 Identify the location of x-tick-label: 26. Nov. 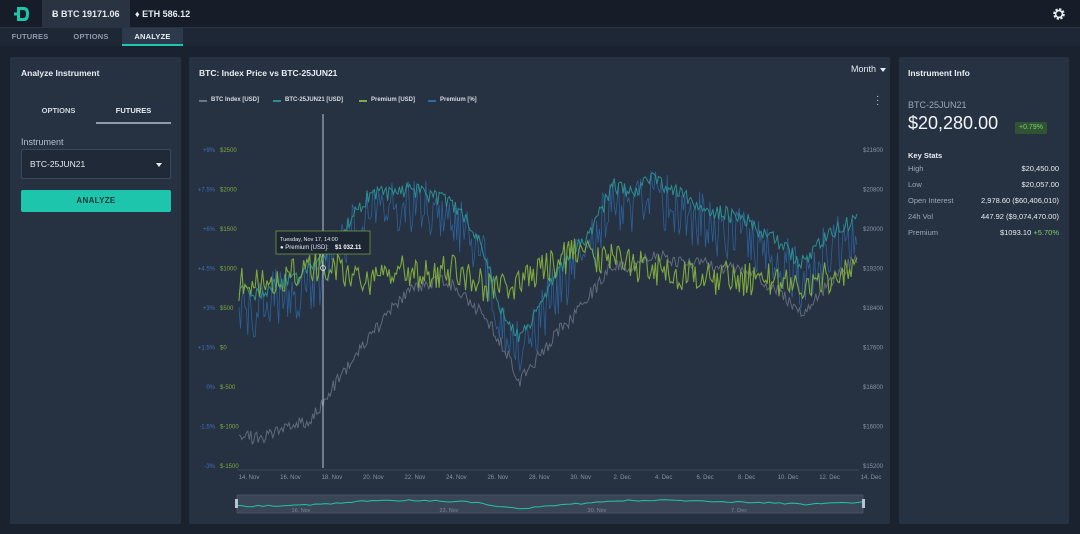
(497, 478).